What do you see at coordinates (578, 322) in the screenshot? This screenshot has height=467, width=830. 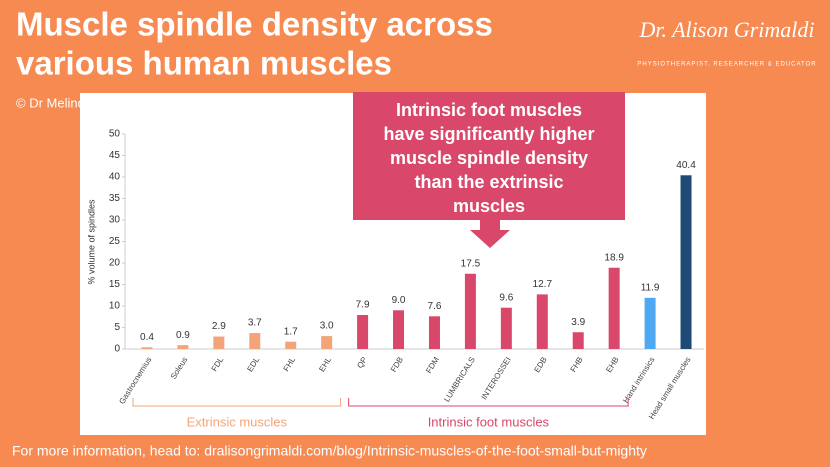 I see `value-label: 3.9` at bounding box center [578, 322].